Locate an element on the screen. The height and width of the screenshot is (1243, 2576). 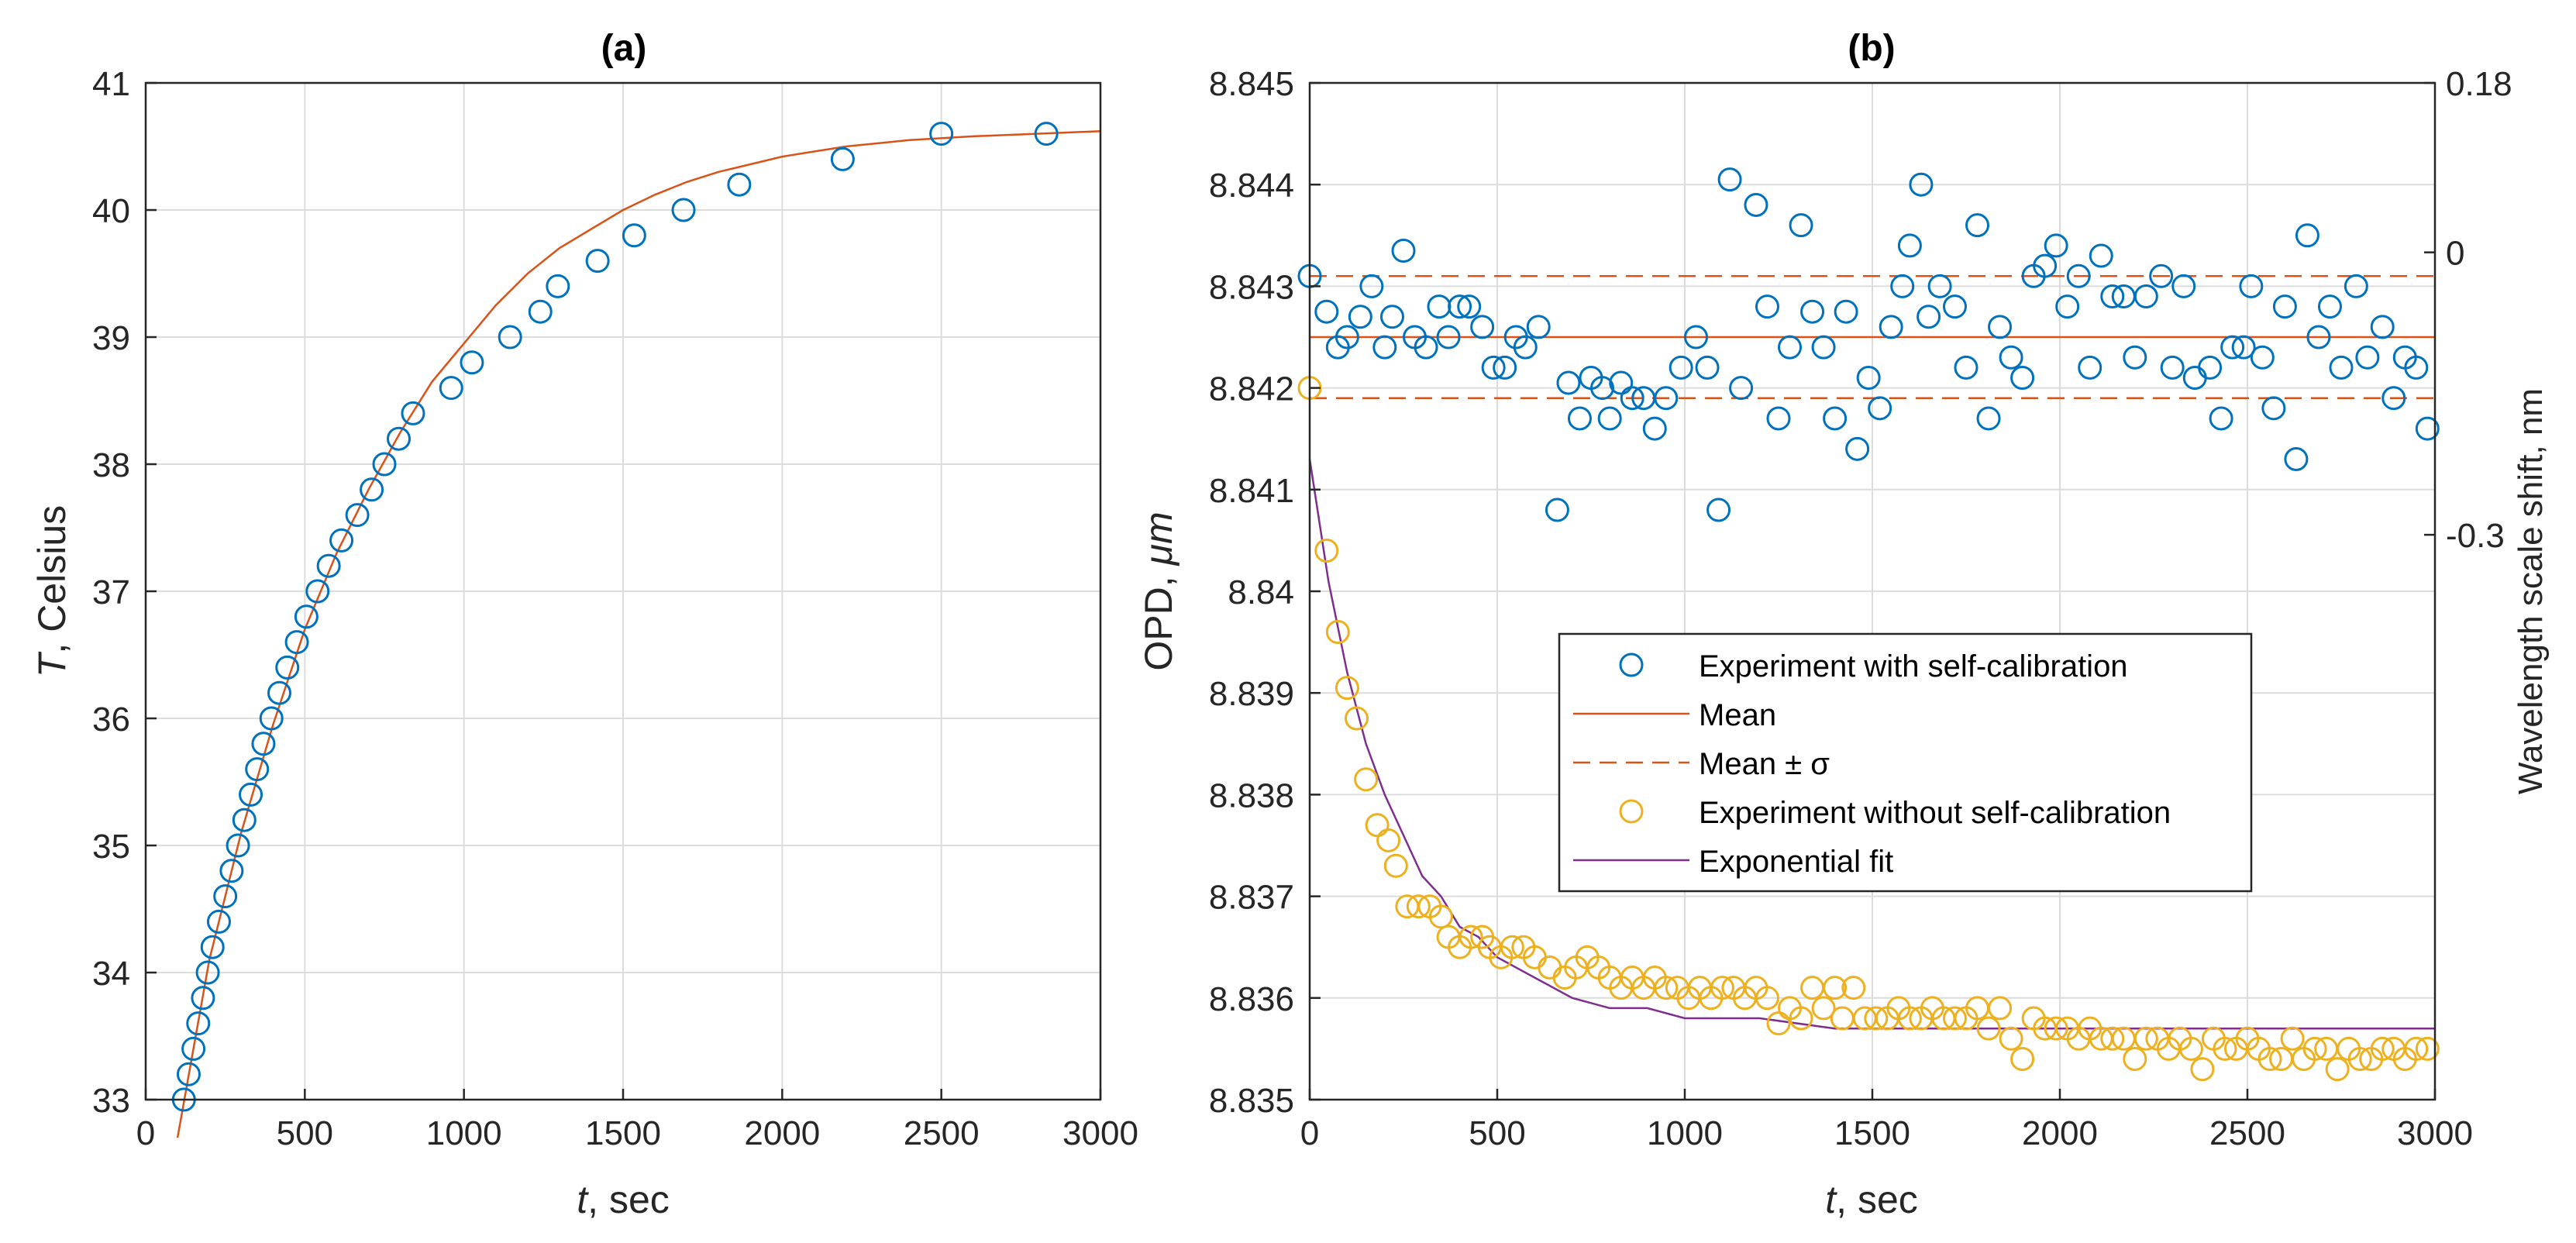
panel-a-y-tick-label: 41 is located at coordinates (111, 84).